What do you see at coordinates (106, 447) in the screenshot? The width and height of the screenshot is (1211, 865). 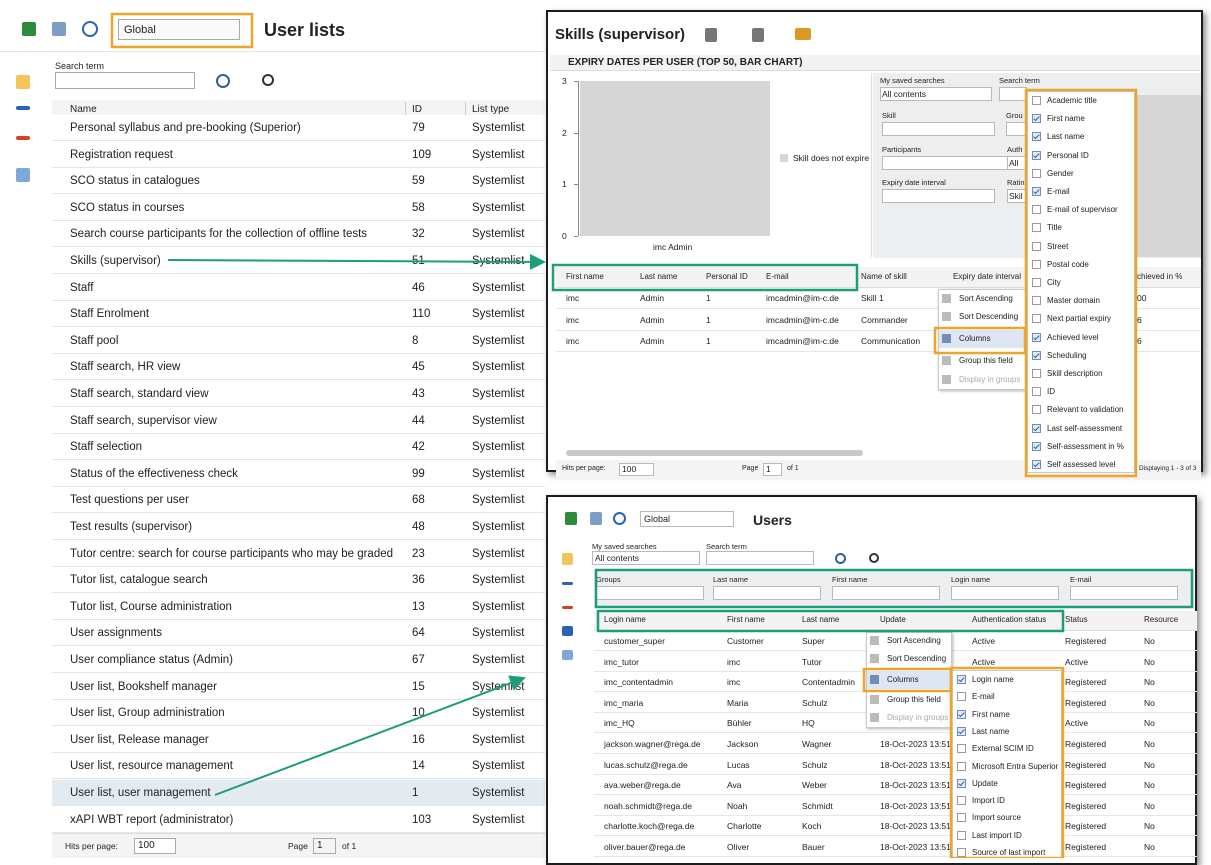 I see `cell: Staff selection` at bounding box center [106, 447].